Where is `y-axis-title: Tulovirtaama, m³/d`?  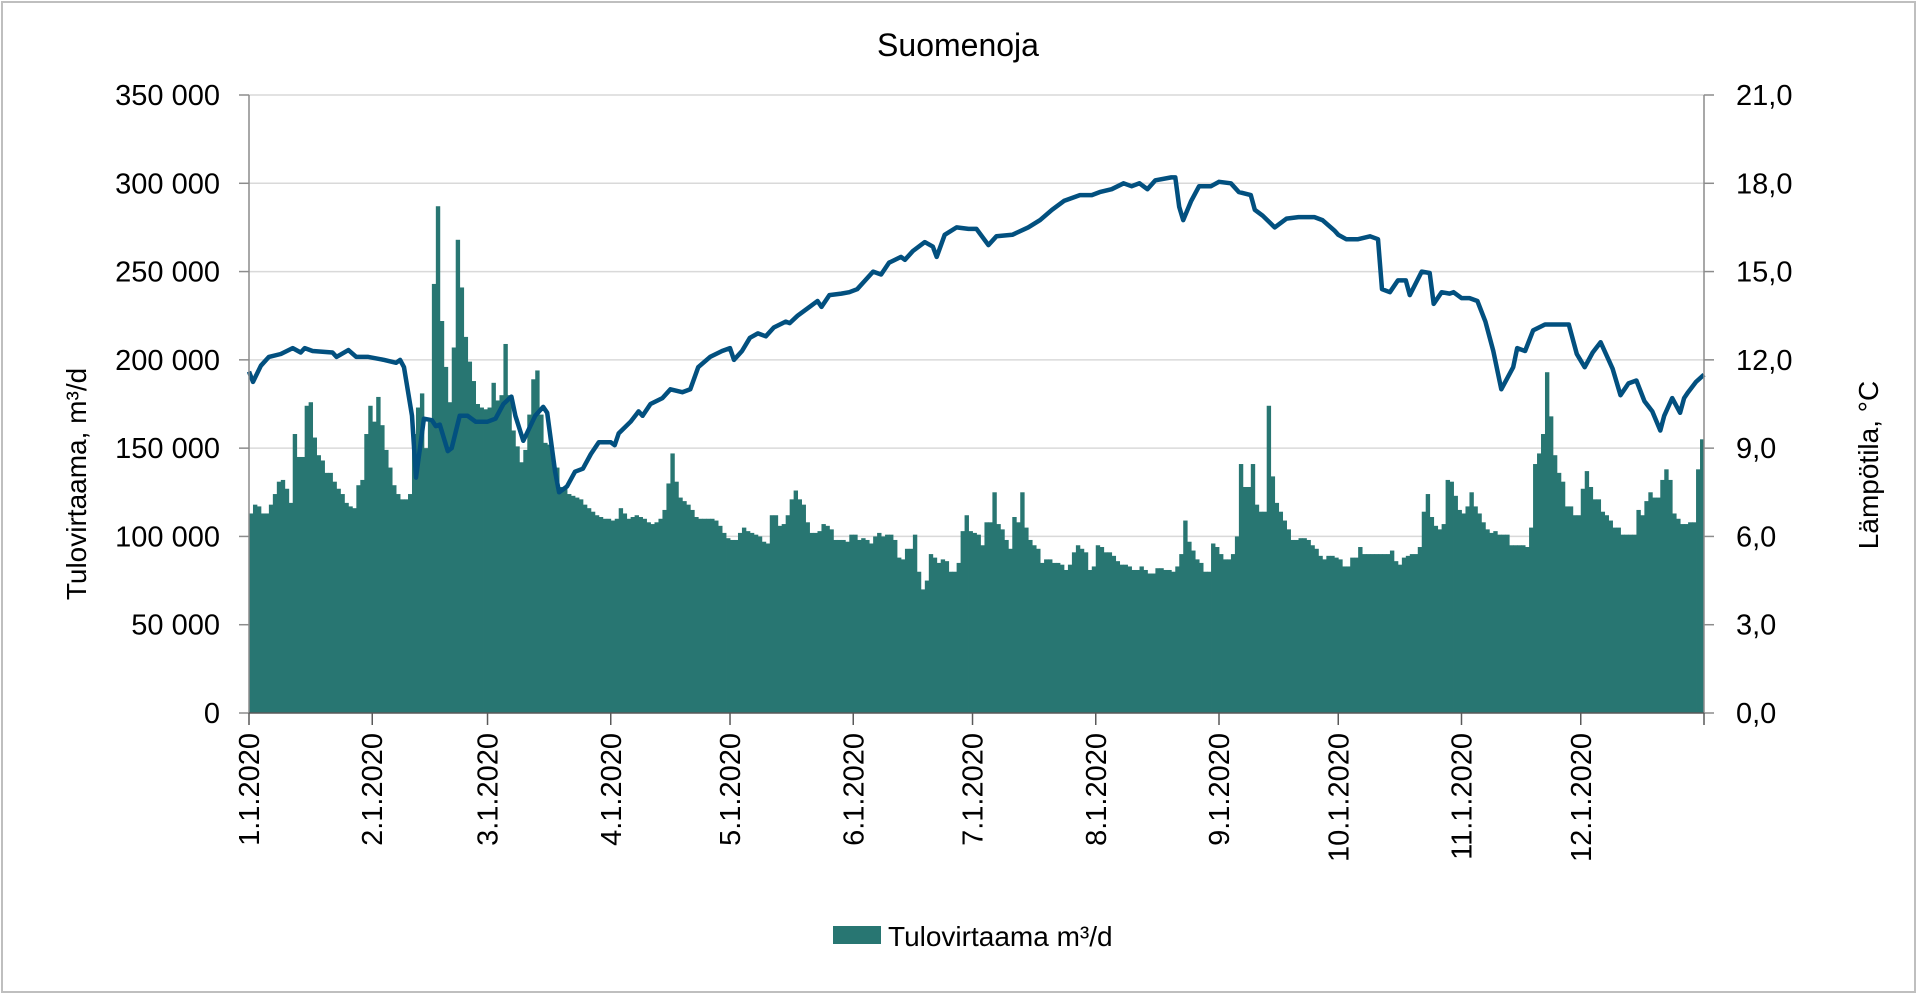 y-axis-title: Tulovirtaama, m³/d is located at coordinates (76, 484).